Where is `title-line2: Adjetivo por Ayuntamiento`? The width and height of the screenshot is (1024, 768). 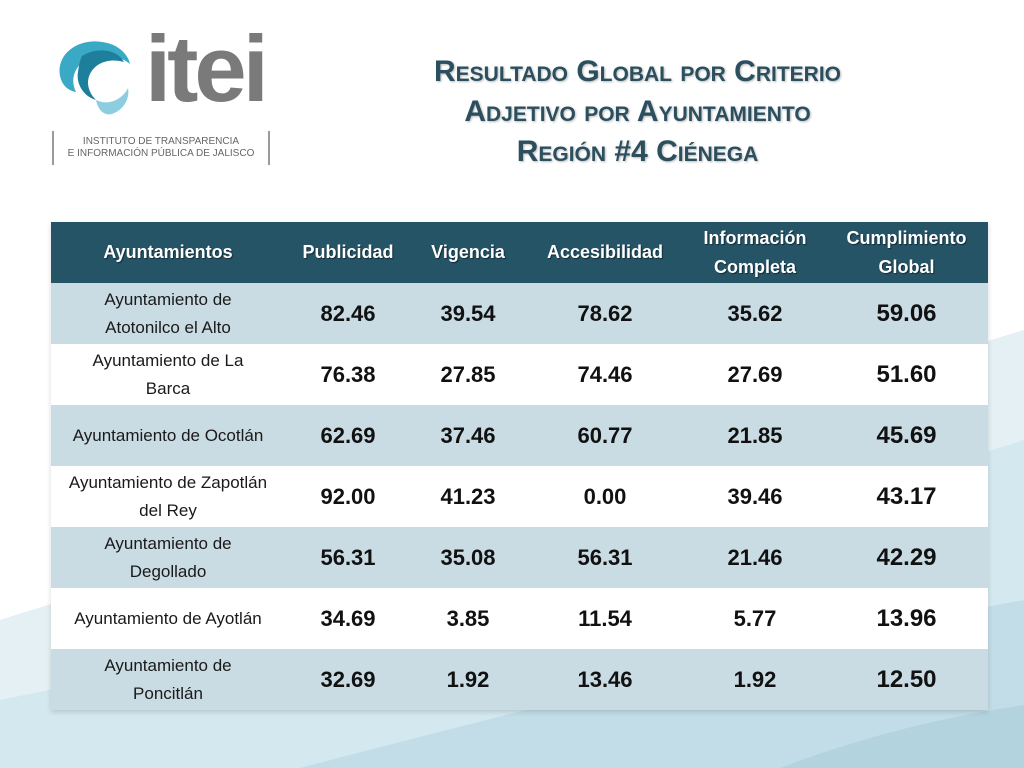 title-line2: Adjetivo por Ayuntamiento is located at coordinates (637, 111).